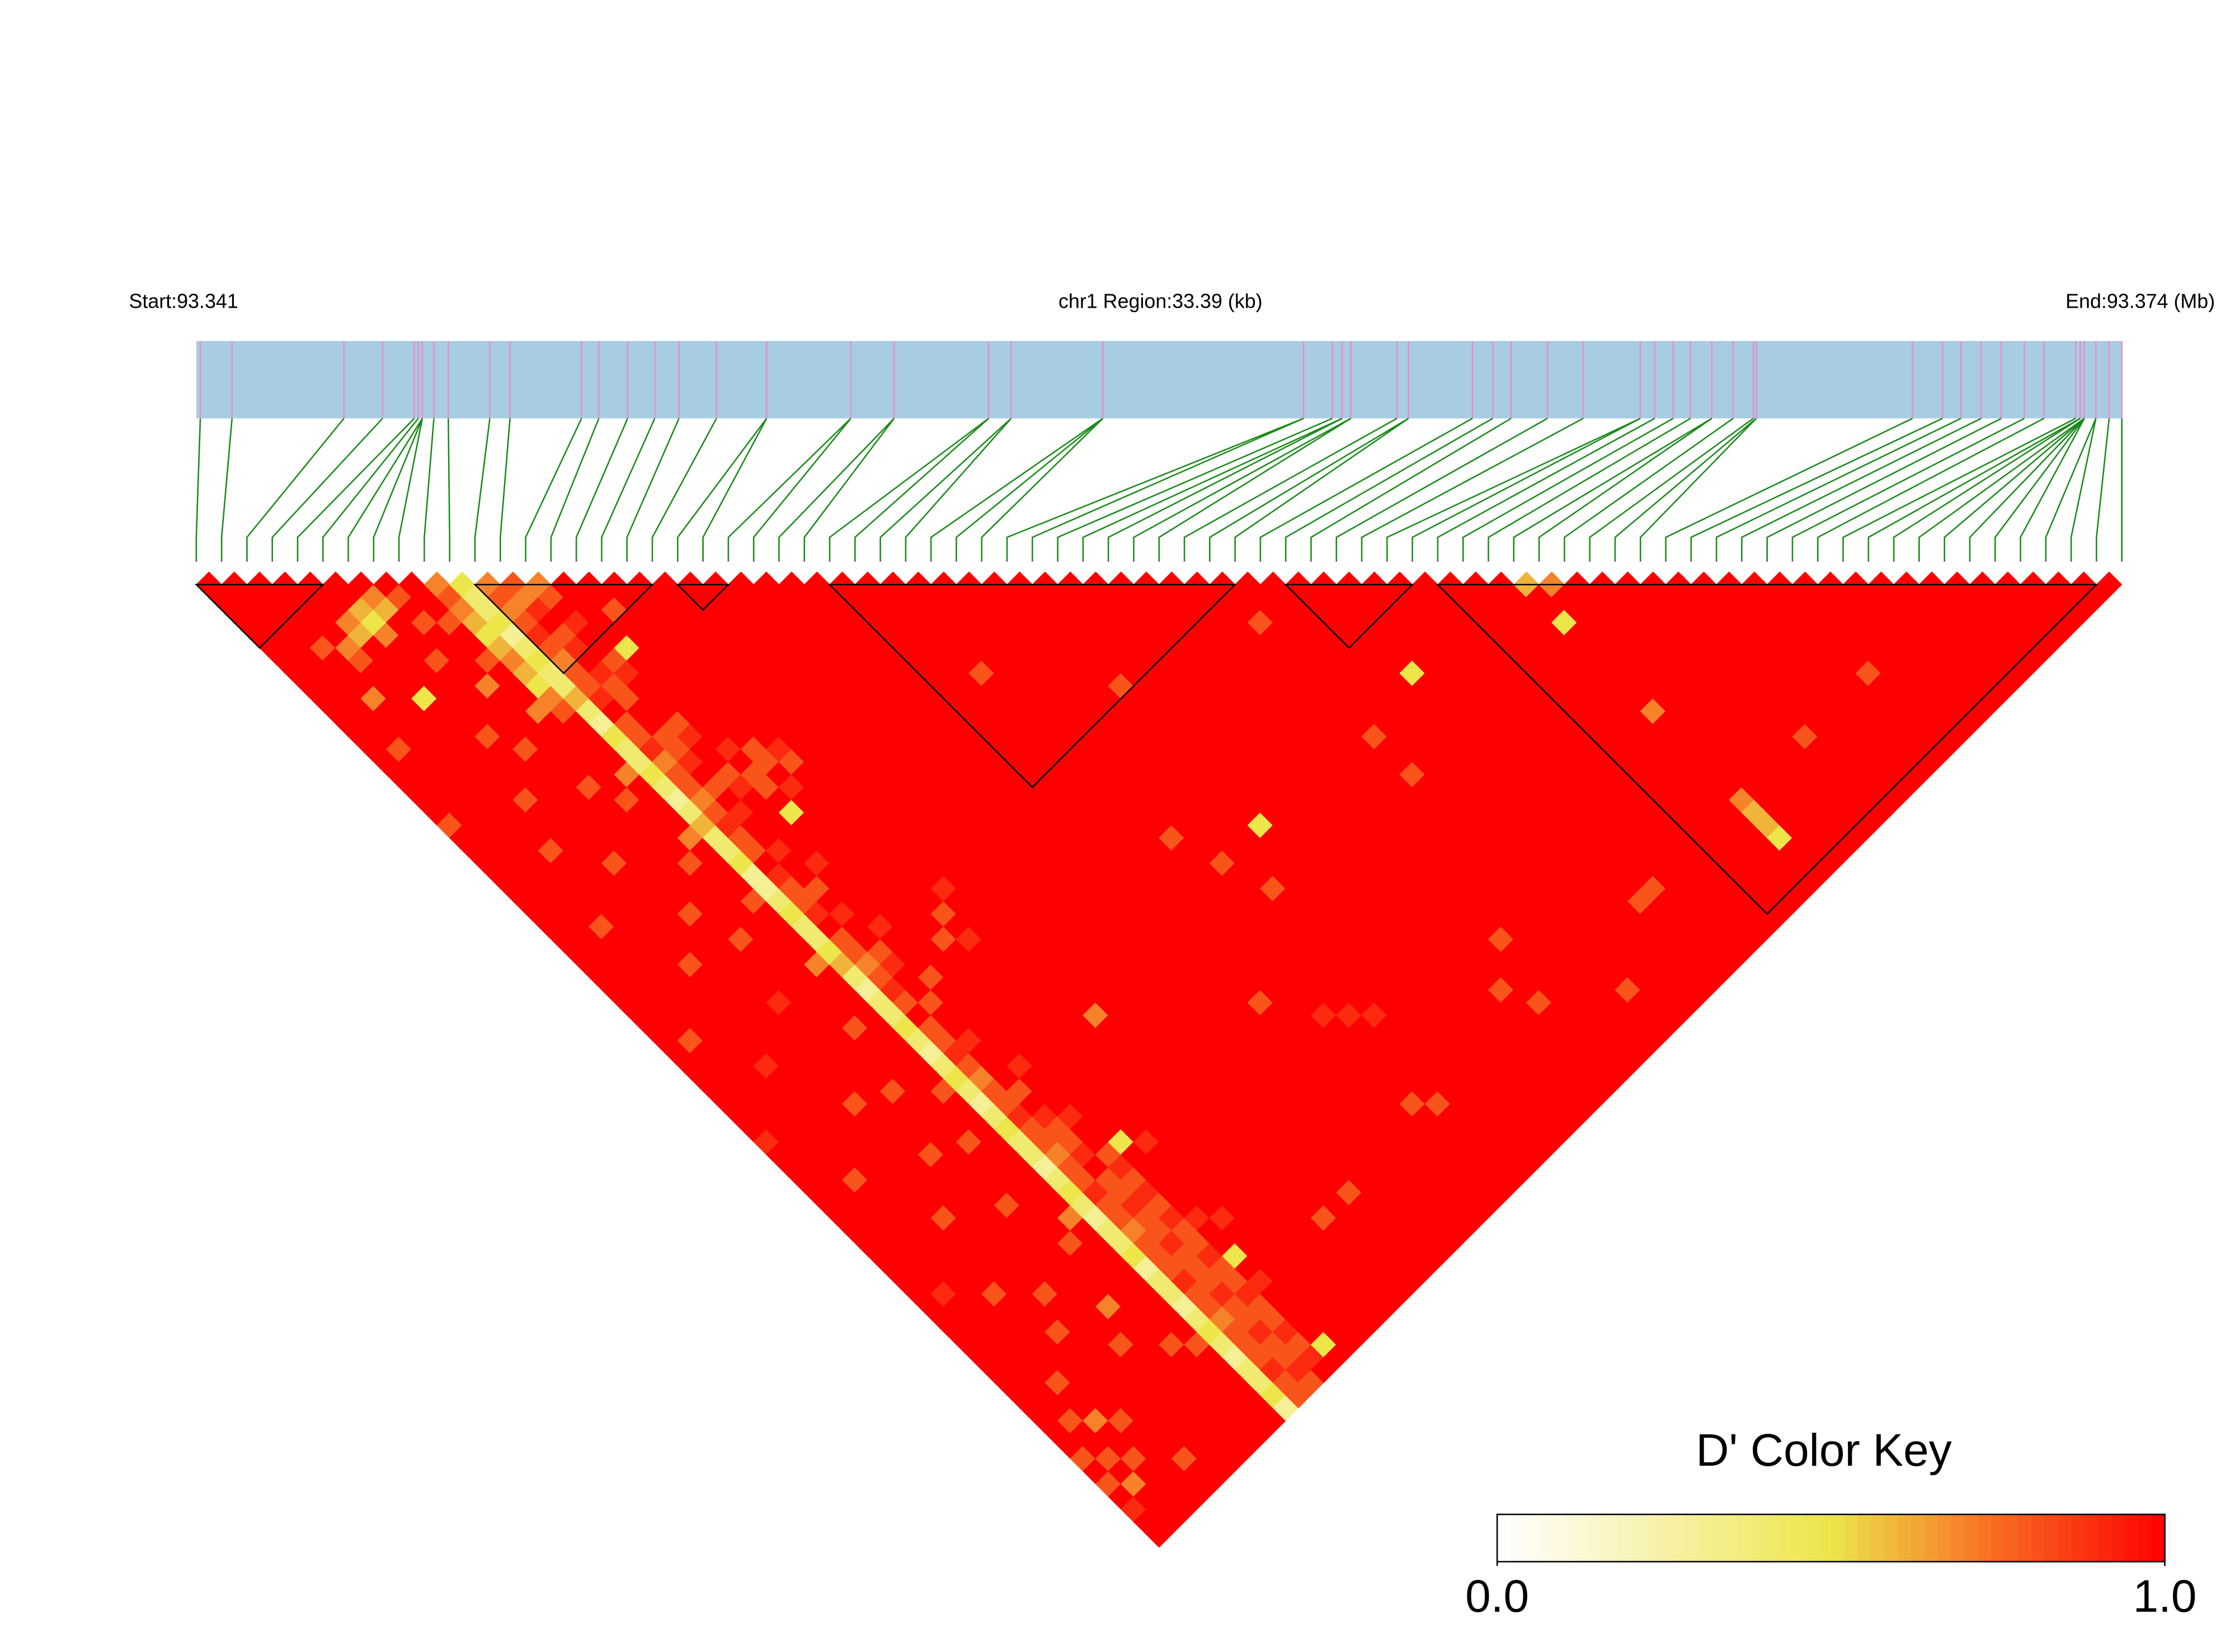  Describe the element at coordinates (1160, 302) in the screenshot. I see `region-label: chr1 Region:33.39 (kb)` at that location.